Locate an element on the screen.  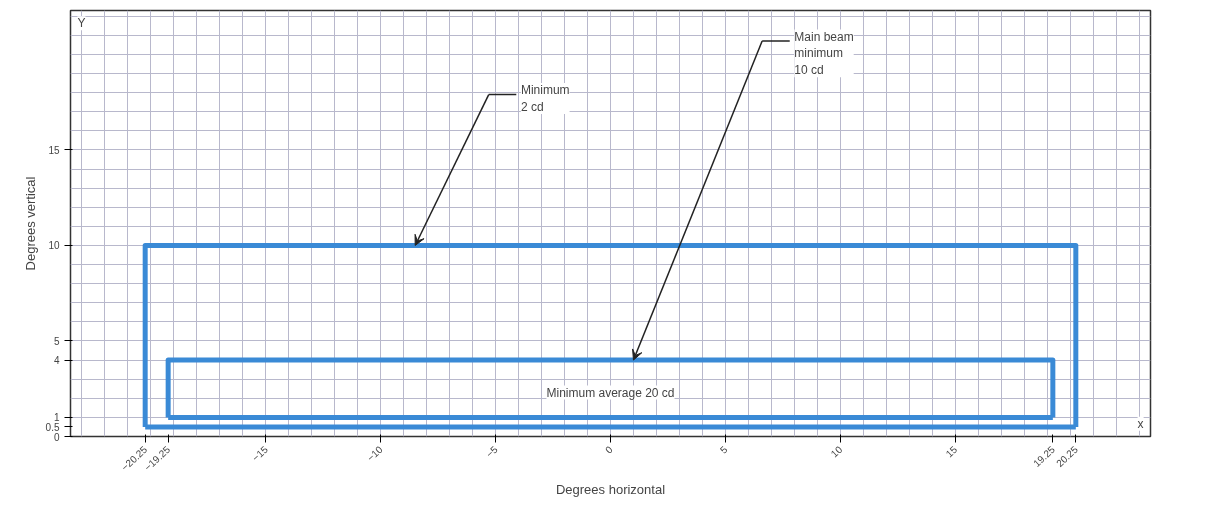
x-axis-title: Degrees horizontal is located at coordinates (610, 490).